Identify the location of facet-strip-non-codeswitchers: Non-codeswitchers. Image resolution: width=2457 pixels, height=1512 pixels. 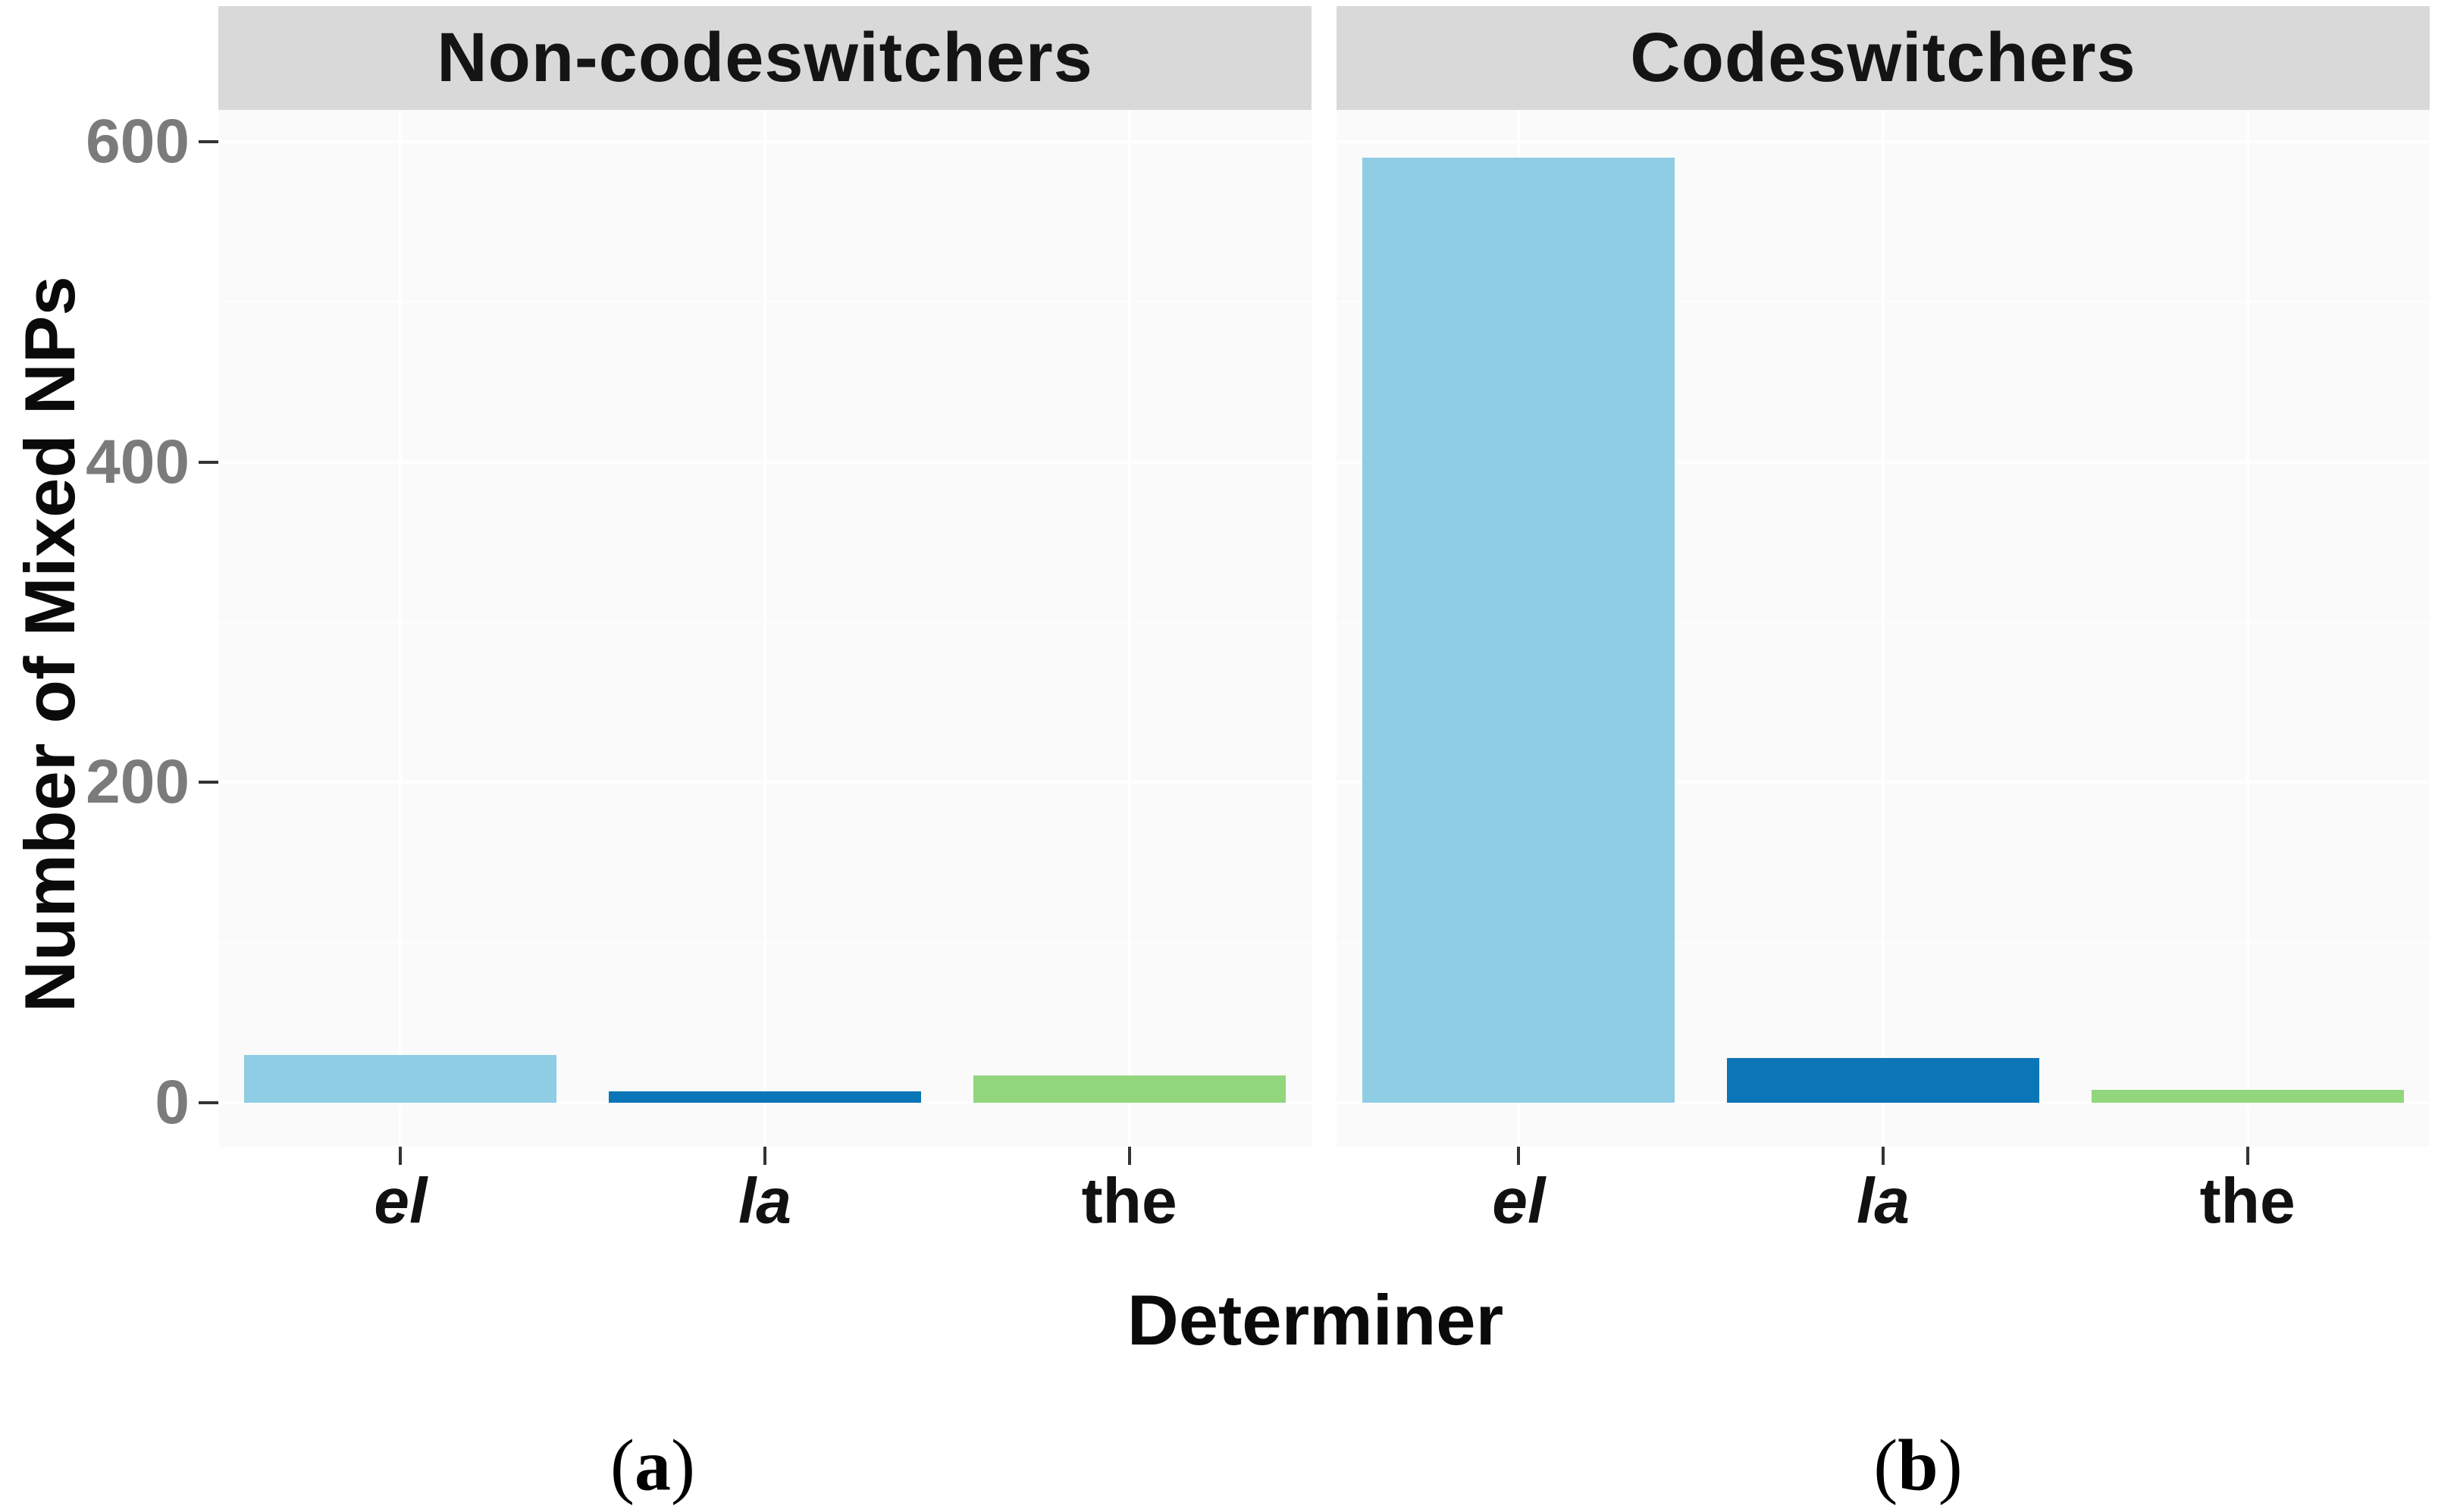
(765, 58).